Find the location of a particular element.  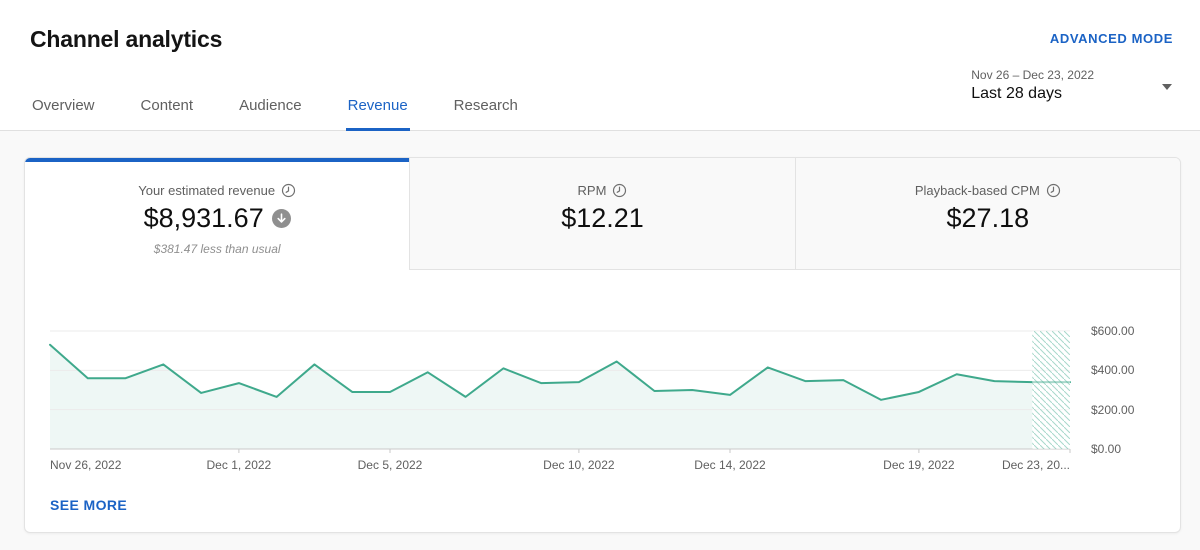

metric-playback-cpm: Playback-based CPM $27.18 is located at coordinates (987, 214).